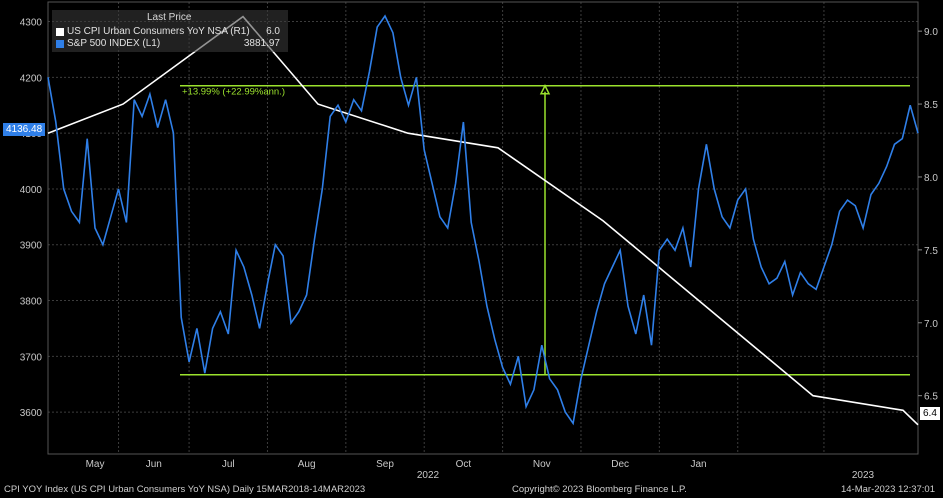  What do you see at coordinates (428, 475) in the screenshot?
I see `year-label: 2022` at bounding box center [428, 475].